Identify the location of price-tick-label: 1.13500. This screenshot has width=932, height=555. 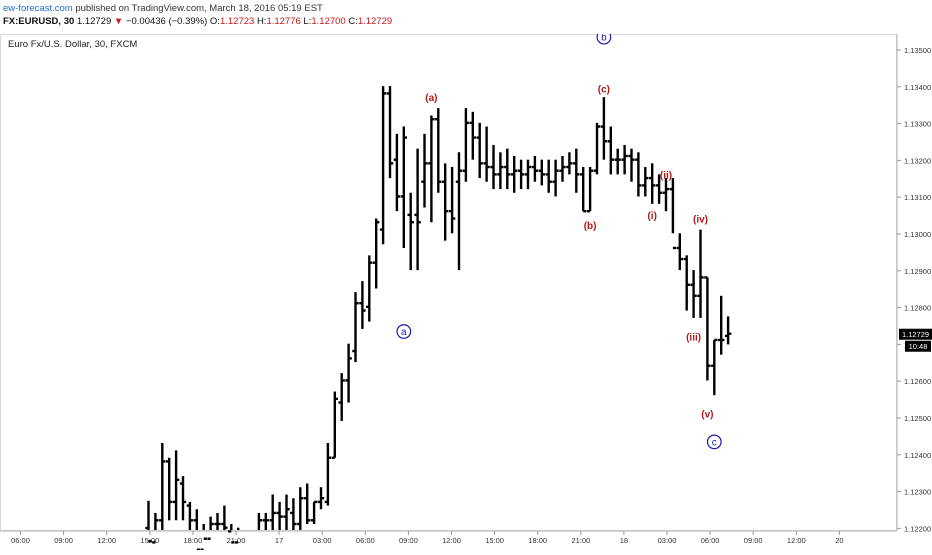
(917, 50).